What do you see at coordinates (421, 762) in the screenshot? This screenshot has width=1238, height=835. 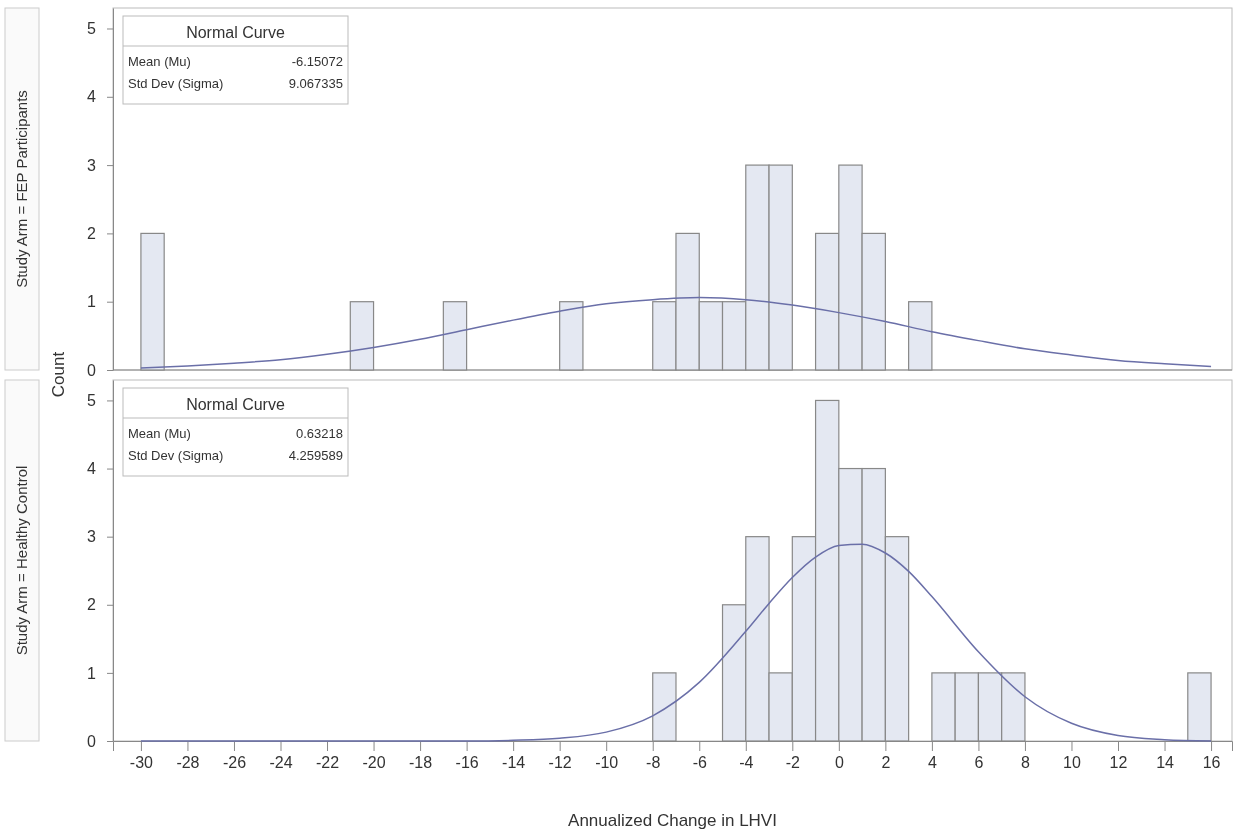 I see `x-tick-label: -18` at bounding box center [421, 762].